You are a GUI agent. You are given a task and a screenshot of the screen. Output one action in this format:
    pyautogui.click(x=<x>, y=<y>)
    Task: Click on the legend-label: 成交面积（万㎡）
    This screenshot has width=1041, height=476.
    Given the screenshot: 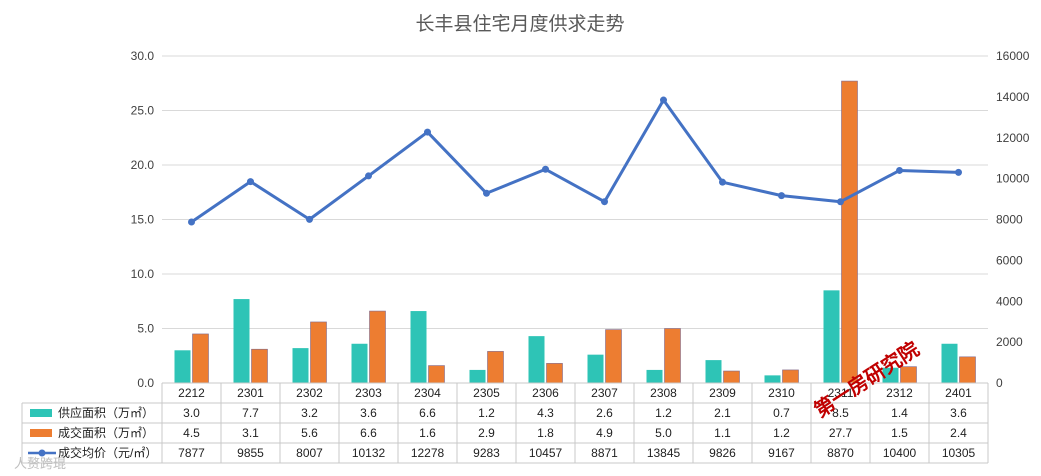 What is the action you would take?
    pyautogui.click(x=106, y=432)
    